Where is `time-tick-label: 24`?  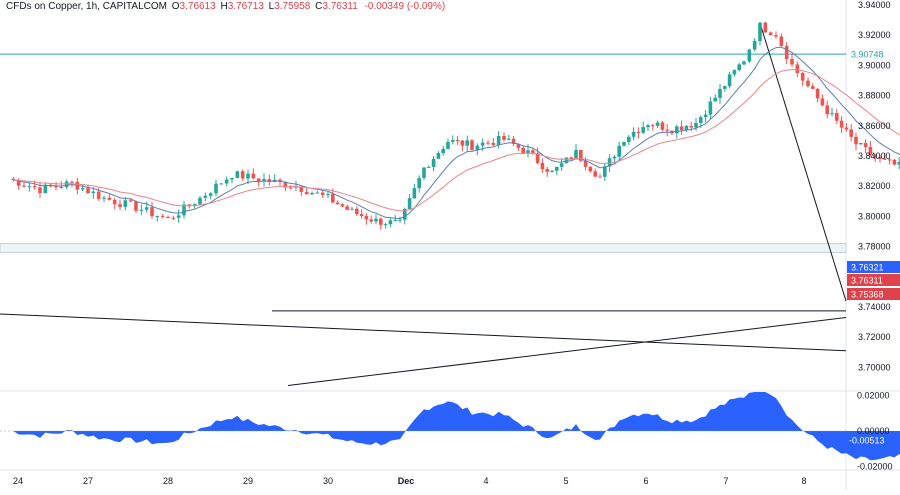
time-tick-label: 24 is located at coordinates (18, 481).